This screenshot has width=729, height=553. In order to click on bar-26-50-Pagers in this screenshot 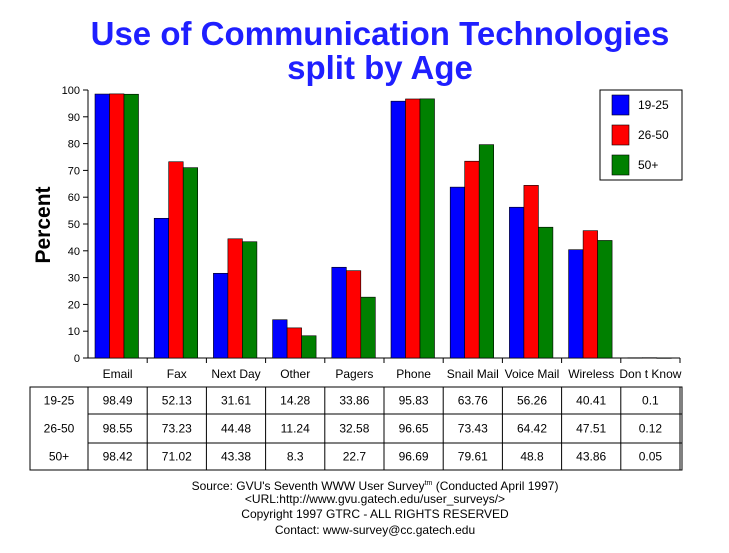, I will do `click(353, 314)`.